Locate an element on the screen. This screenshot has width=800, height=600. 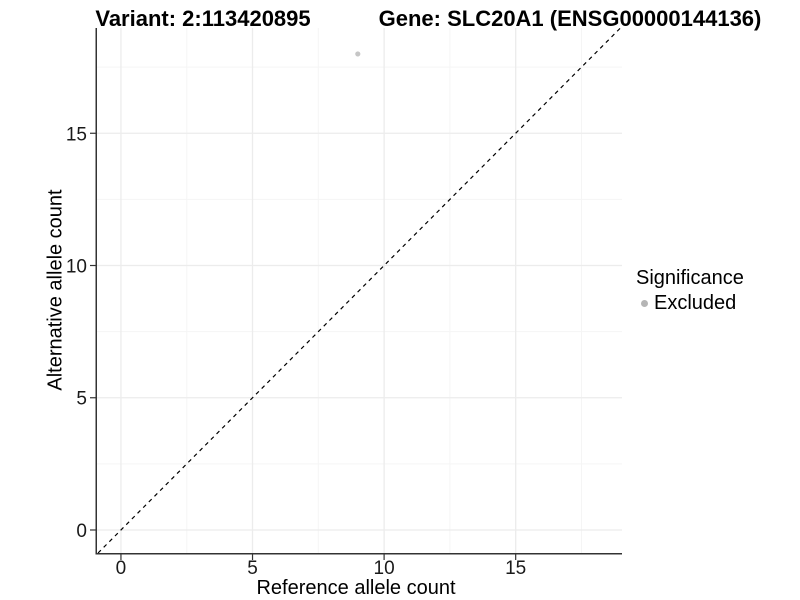
y-tick-label: 5 is located at coordinates (81, 399).